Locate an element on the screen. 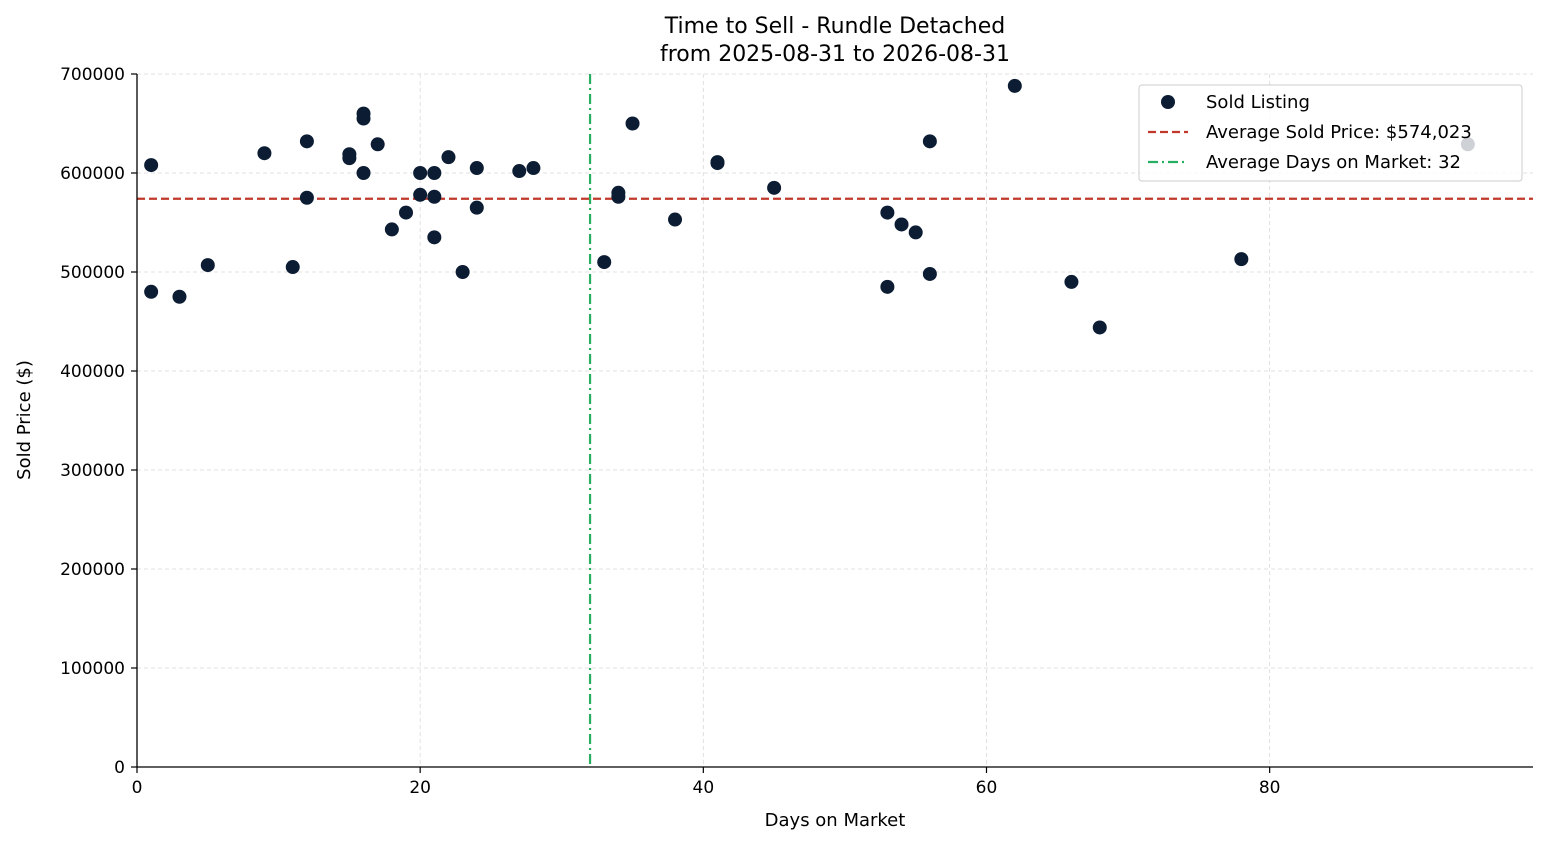 Image resolution: width=1547 pixels, height=845 pixels. chart-title: Time to Sell - Rundle Detached is located at coordinates (834, 26).